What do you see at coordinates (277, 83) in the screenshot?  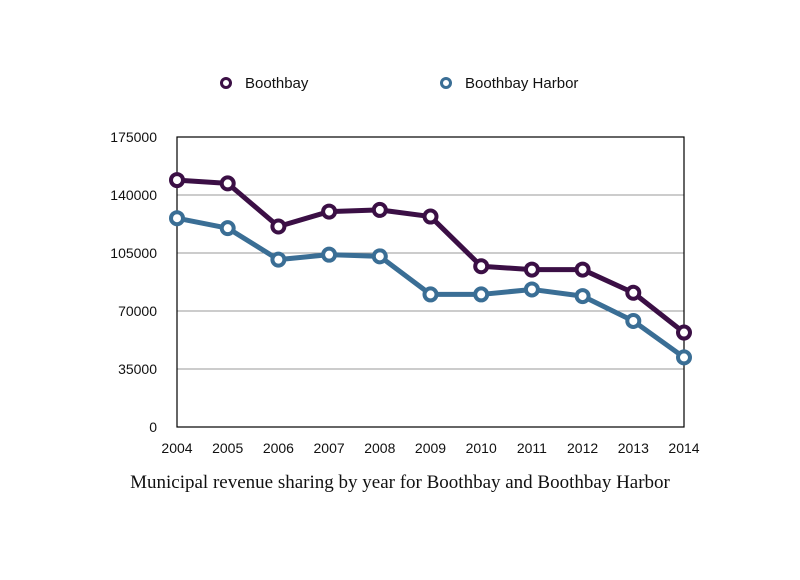 I see `legend-label: Boothbay` at bounding box center [277, 83].